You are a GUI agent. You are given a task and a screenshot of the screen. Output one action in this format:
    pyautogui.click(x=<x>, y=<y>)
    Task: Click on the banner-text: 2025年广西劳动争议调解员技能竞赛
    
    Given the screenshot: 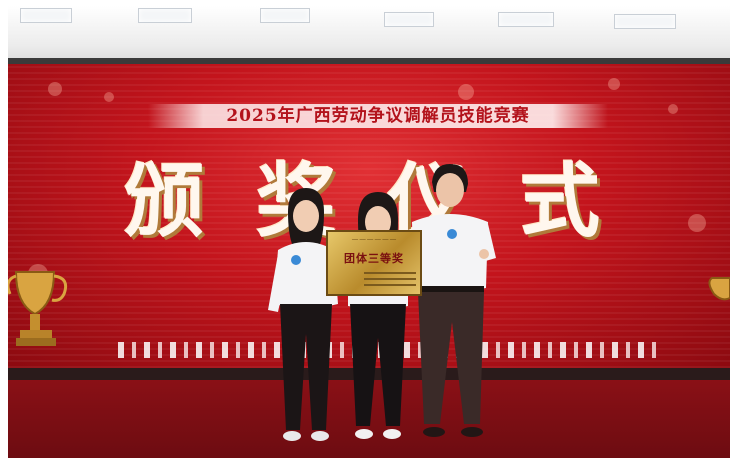 What is the action you would take?
    pyautogui.click(x=378, y=116)
    